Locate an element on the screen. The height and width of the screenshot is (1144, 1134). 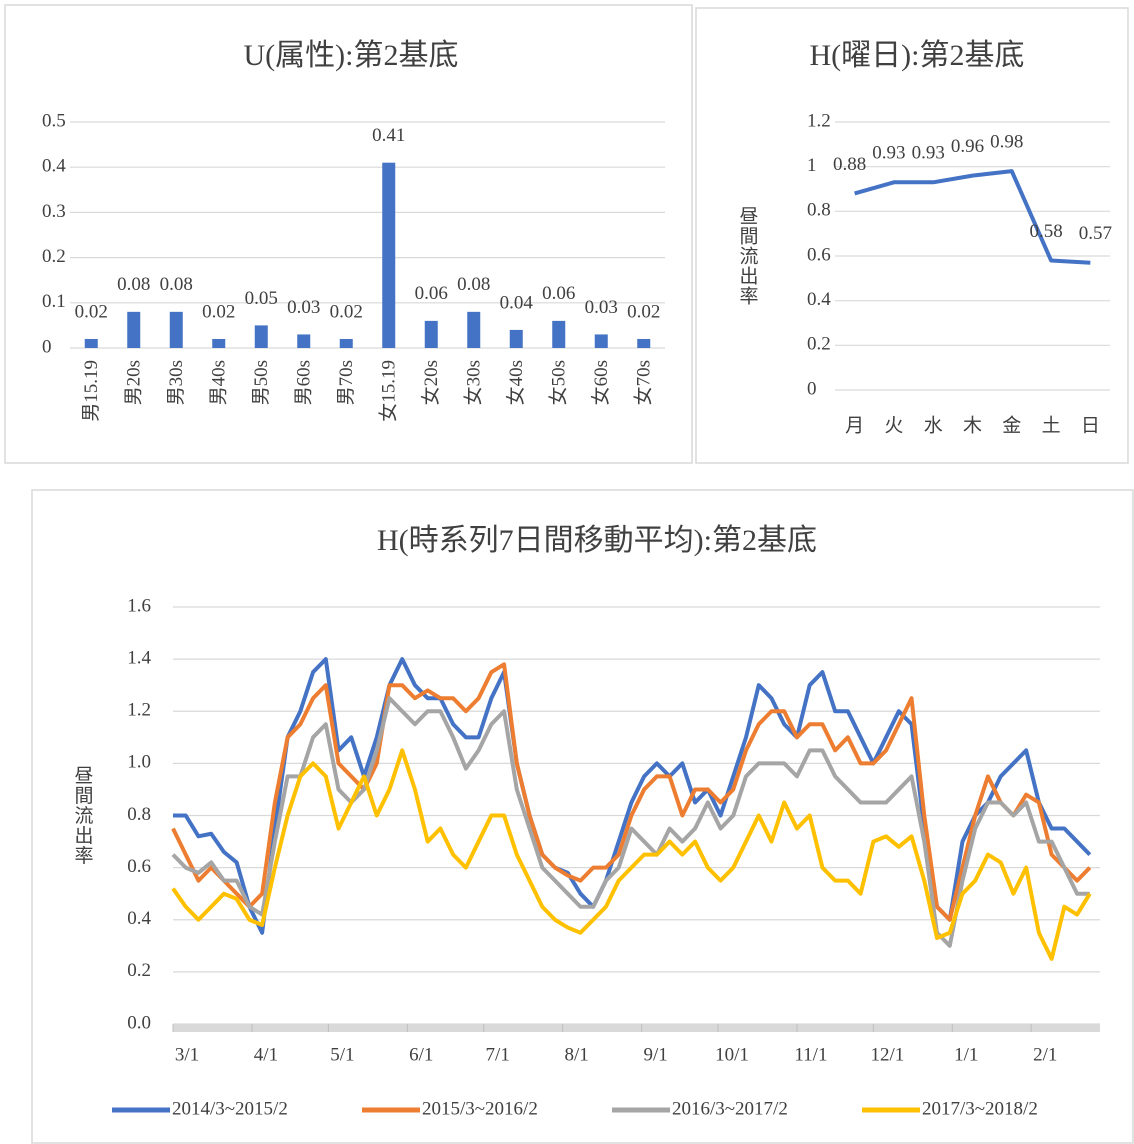
x-tick-label: 5/1 is located at coordinates (342, 1054).